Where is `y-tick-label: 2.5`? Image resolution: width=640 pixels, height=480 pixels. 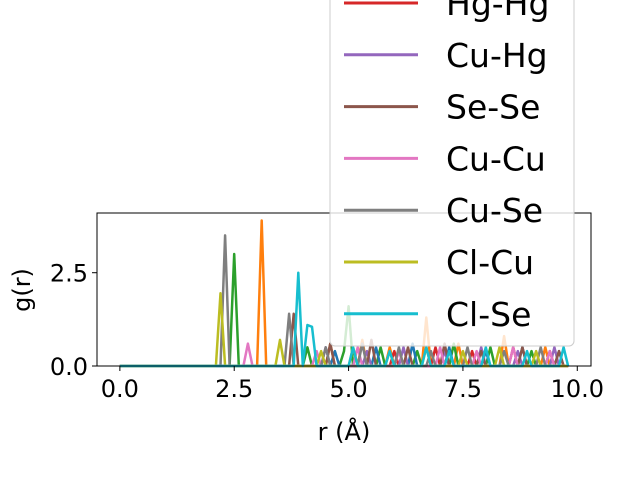
y-tick-label: 2.5 is located at coordinates (69, 274).